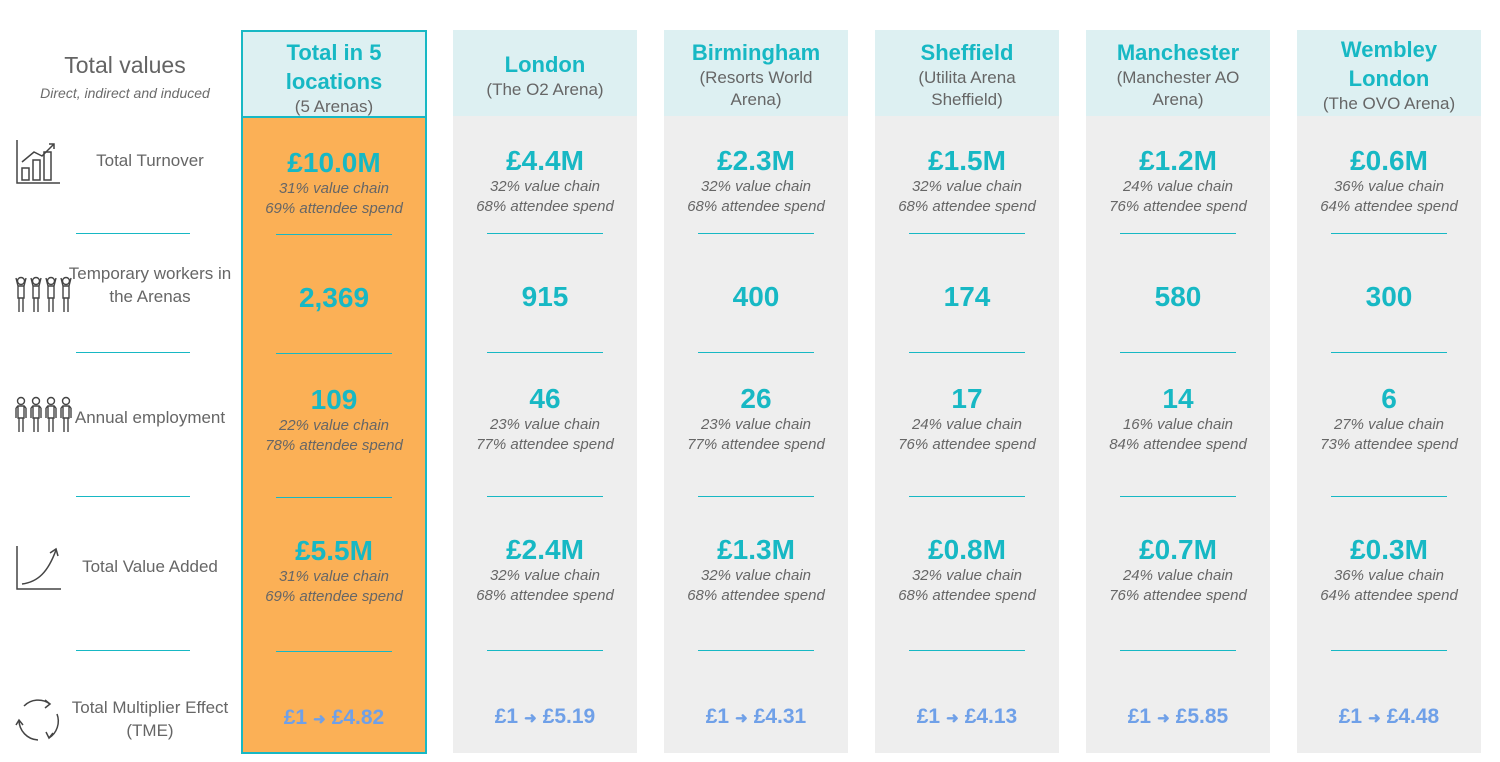  What do you see at coordinates (125, 65) in the screenshot?
I see `side-title: Total values` at bounding box center [125, 65].